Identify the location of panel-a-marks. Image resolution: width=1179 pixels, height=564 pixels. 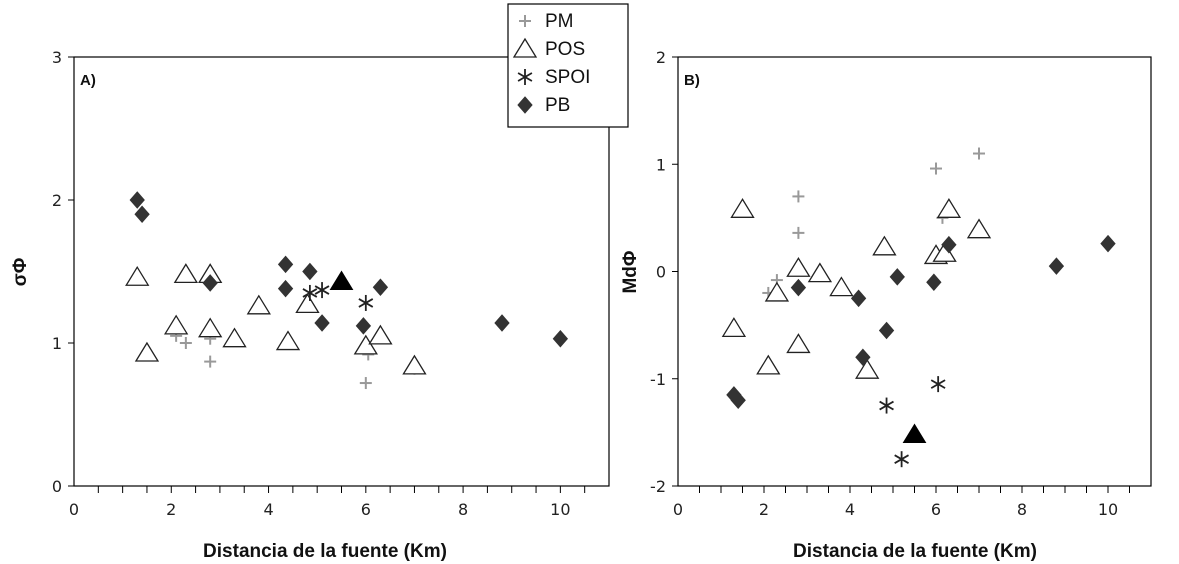
(347, 290).